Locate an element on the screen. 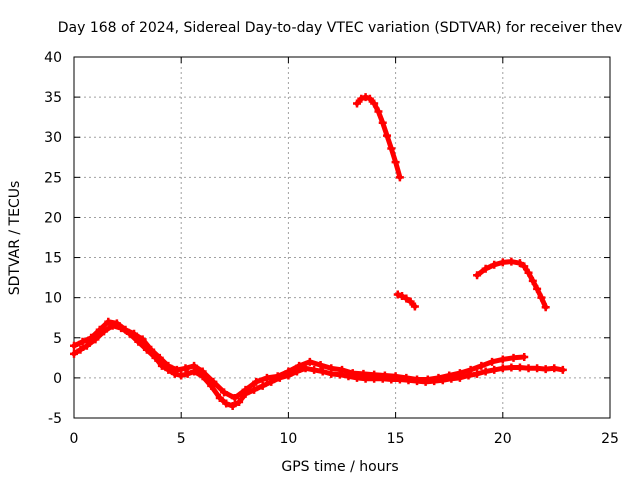  y-tick-label: 5 is located at coordinates (57, 339).